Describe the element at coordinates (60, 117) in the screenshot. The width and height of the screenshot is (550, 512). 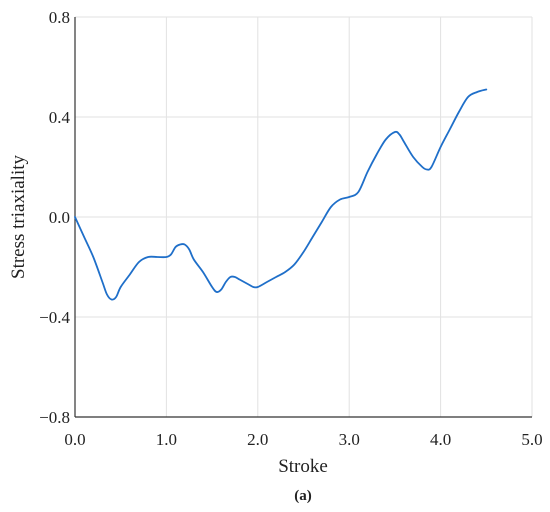
I see `y-tick-label: 0.4` at that location.